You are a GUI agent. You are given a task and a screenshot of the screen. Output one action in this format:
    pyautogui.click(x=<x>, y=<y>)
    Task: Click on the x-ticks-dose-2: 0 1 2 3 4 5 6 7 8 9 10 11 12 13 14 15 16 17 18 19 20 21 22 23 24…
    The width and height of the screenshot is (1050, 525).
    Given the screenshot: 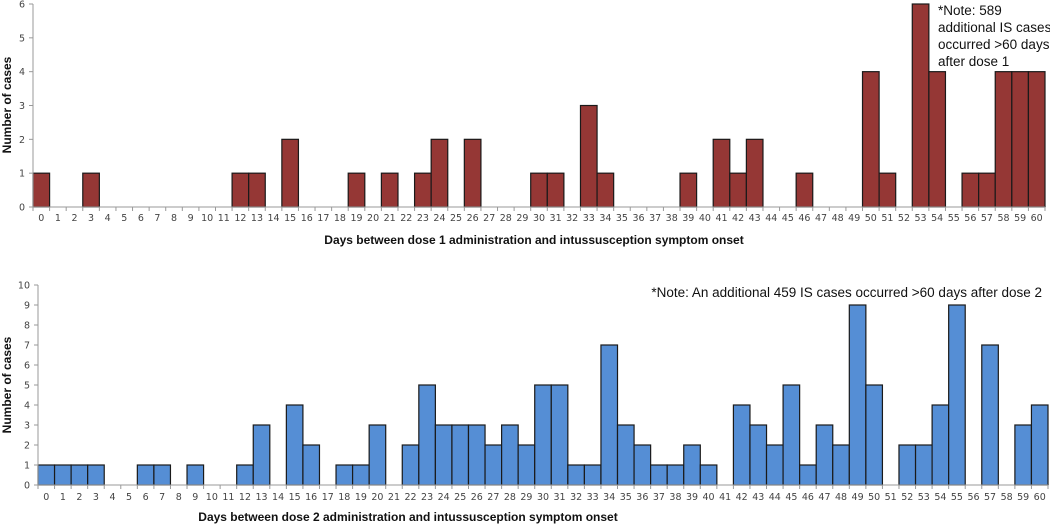 What is the action you would take?
    pyautogui.click(x=543, y=494)
    